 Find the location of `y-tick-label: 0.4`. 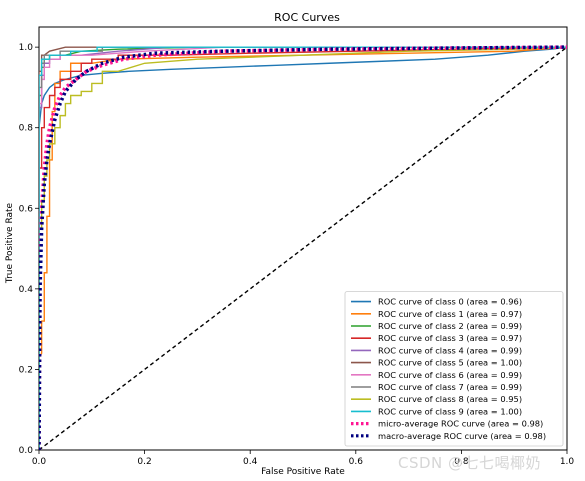

y-tick-label: 0.4 is located at coordinates (26, 290).